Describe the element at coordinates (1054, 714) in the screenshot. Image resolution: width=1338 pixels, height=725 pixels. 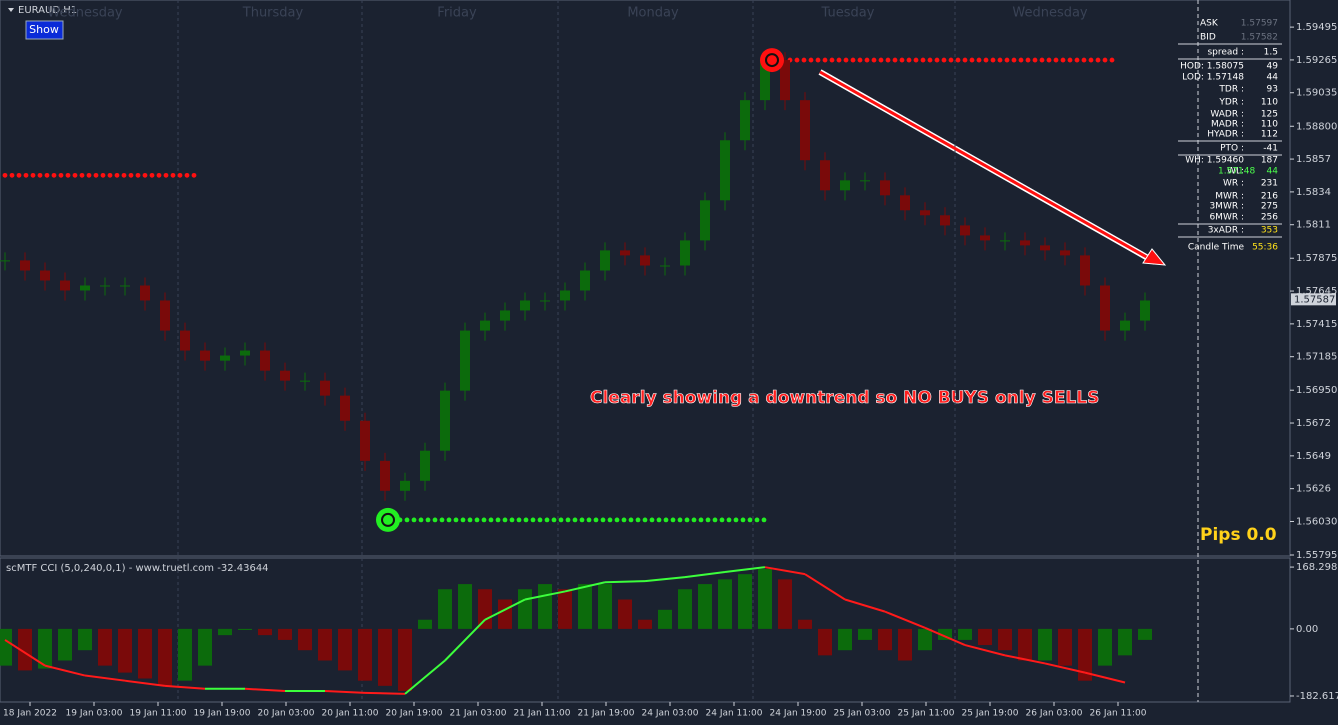
I see `time-label: 26 Jan 03:00` at that location.